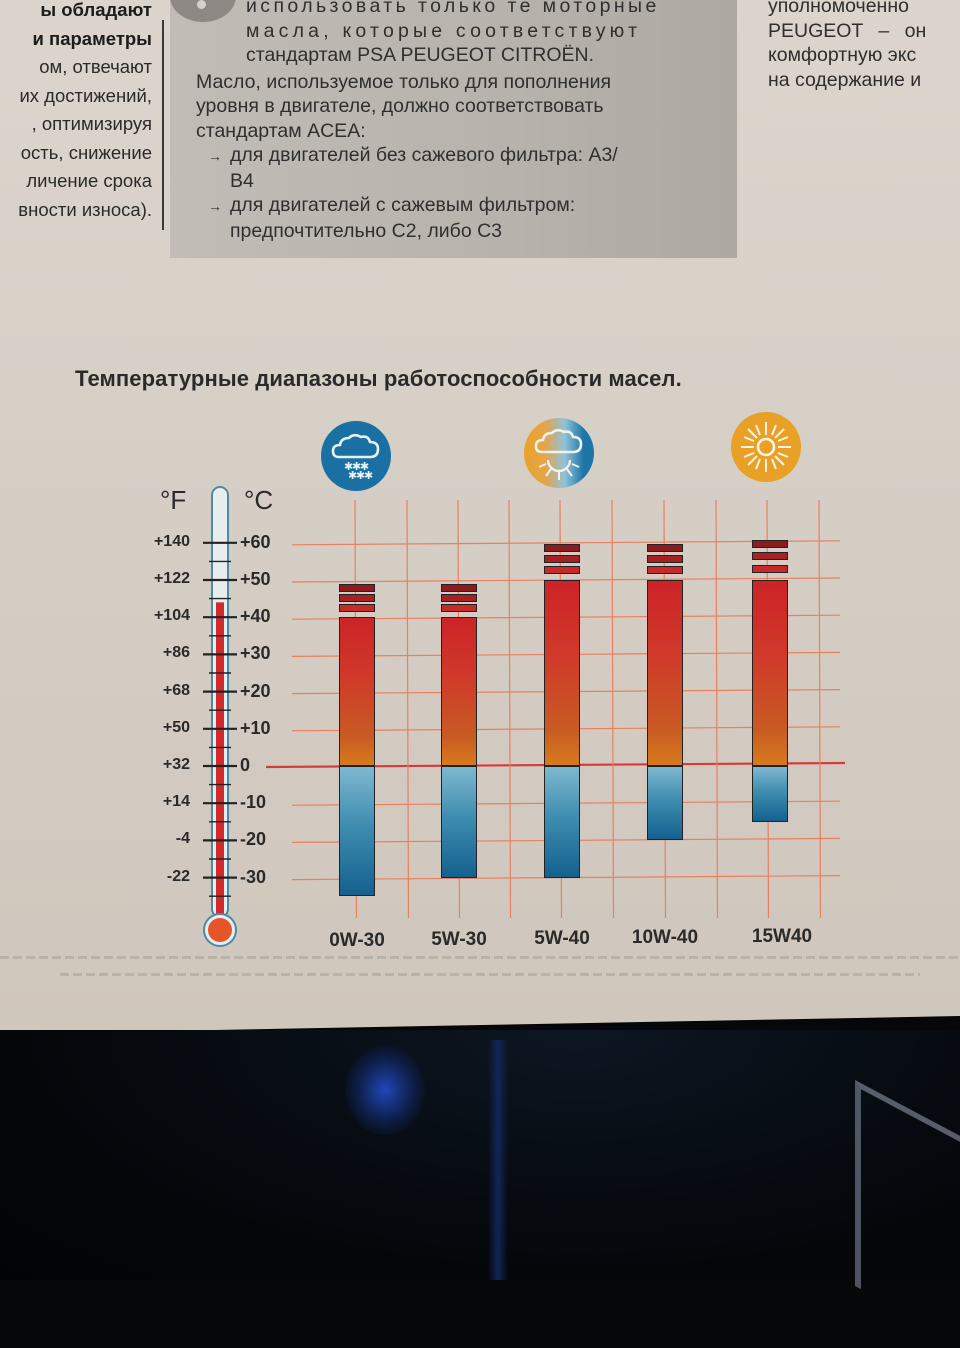  Describe the element at coordinates (444, 30) in the screenshot. I see `info-line-2: масла, которые соответствуют` at that location.